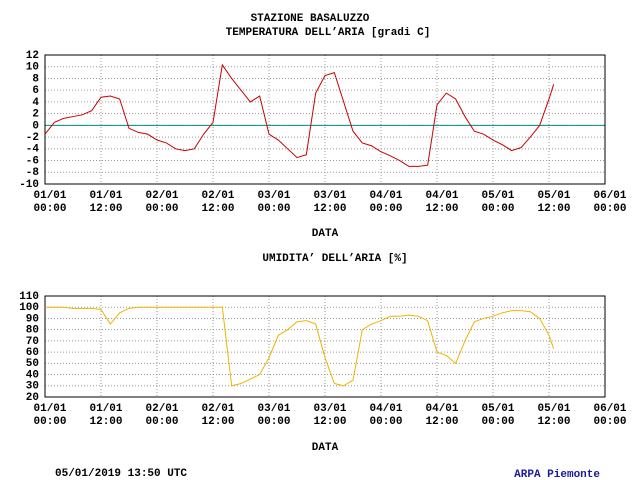 The image size is (640, 480). I want to click on y-tick-label: 8, so click(35, 79).